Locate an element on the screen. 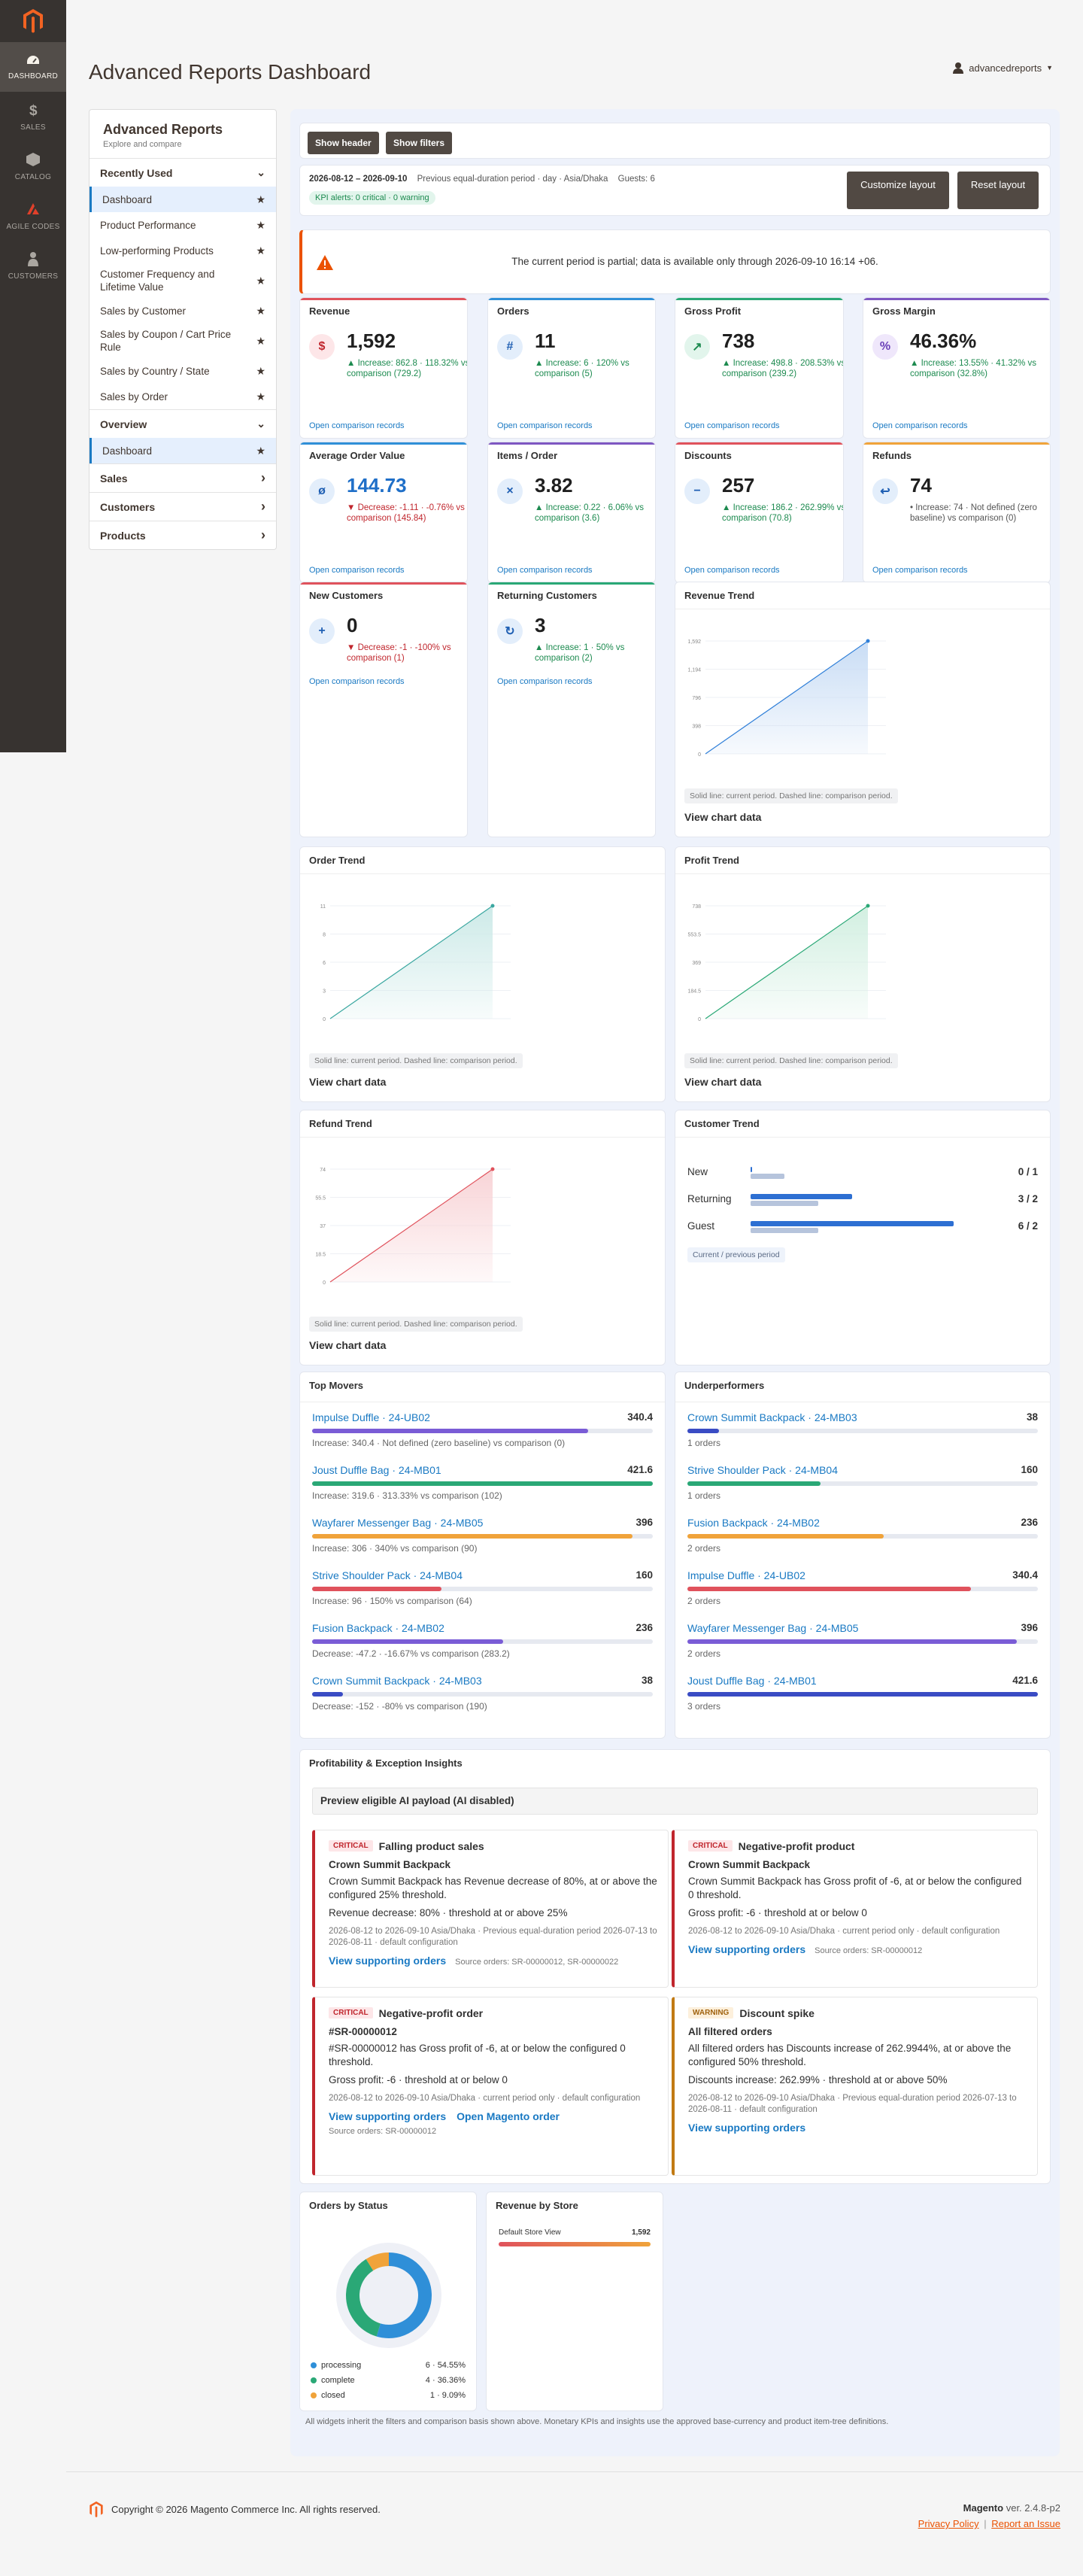  group-label: Customers is located at coordinates (128, 507).